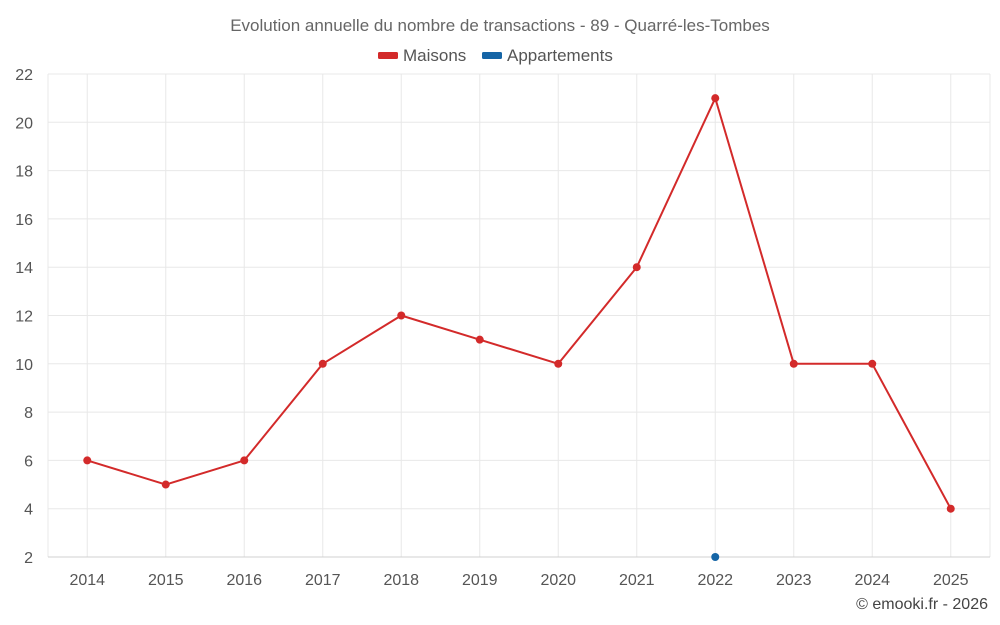 Image resolution: width=1000 pixels, height=625 pixels. What do you see at coordinates (715, 98) in the screenshot?
I see `data-point-maisons-2022` at bounding box center [715, 98].